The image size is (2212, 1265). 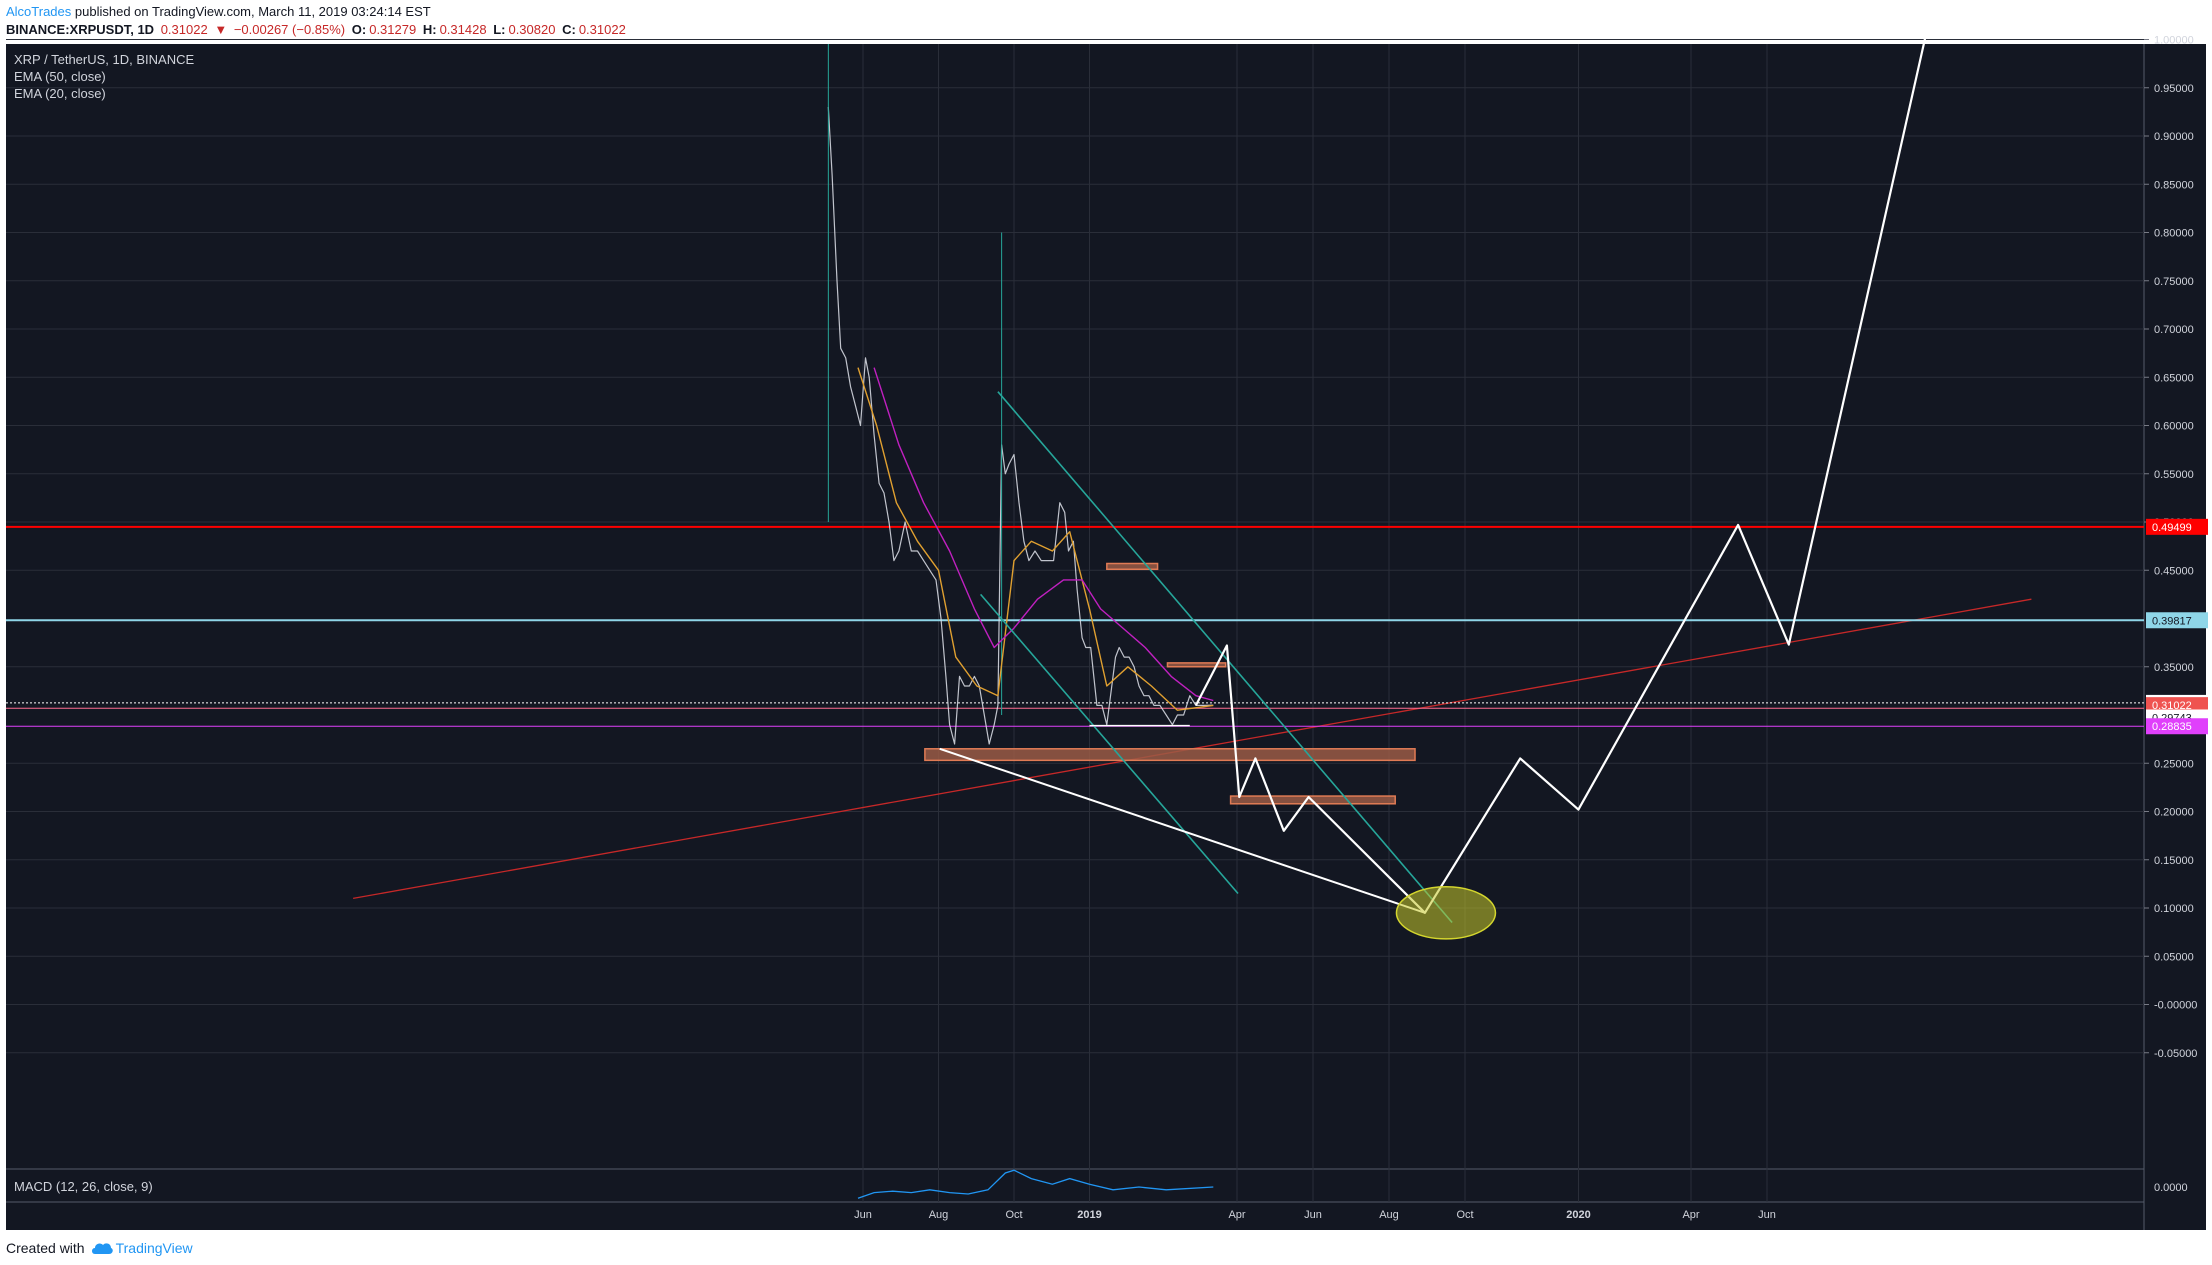 What do you see at coordinates (184, 29) in the screenshot?
I see `close-value: 0.31022` at bounding box center [184, 29].